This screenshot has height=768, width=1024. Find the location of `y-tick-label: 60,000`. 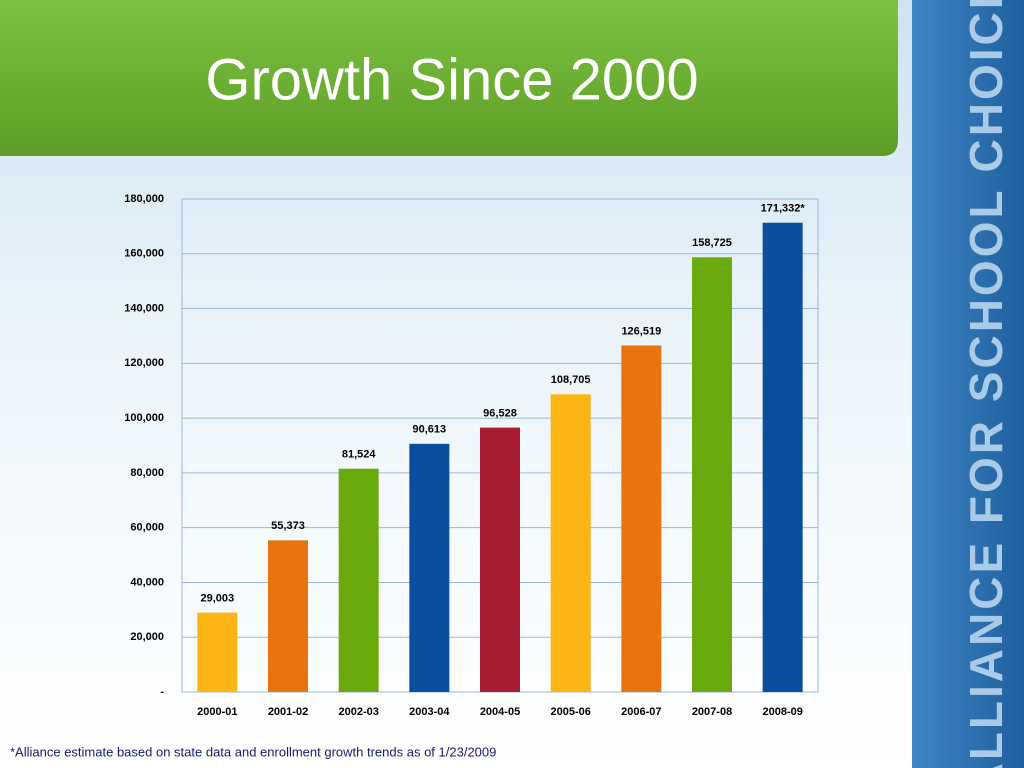

y-tick-label: 60,000 is located at coordinates (147, 528).